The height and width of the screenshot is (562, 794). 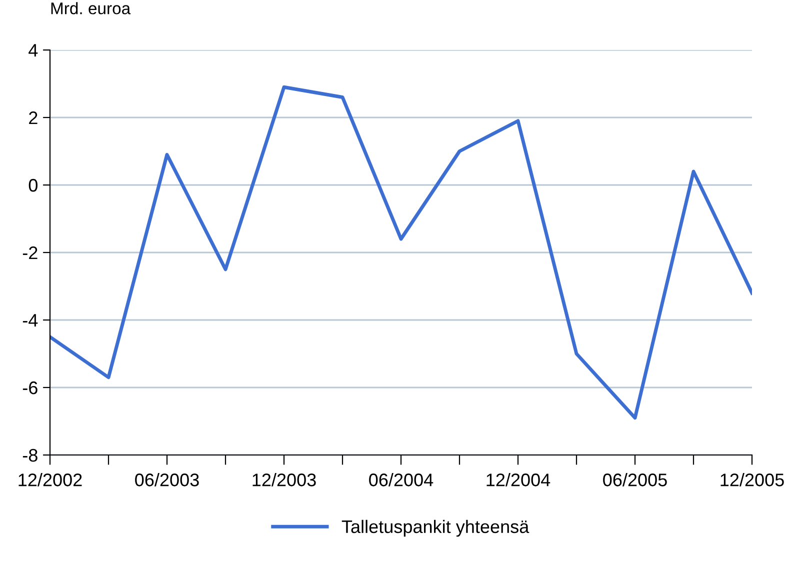 What do you see at coordinates (518, 479) in the screenshot?
I see `x-tick-label: 12/2004` at bounding box center [518, 479].